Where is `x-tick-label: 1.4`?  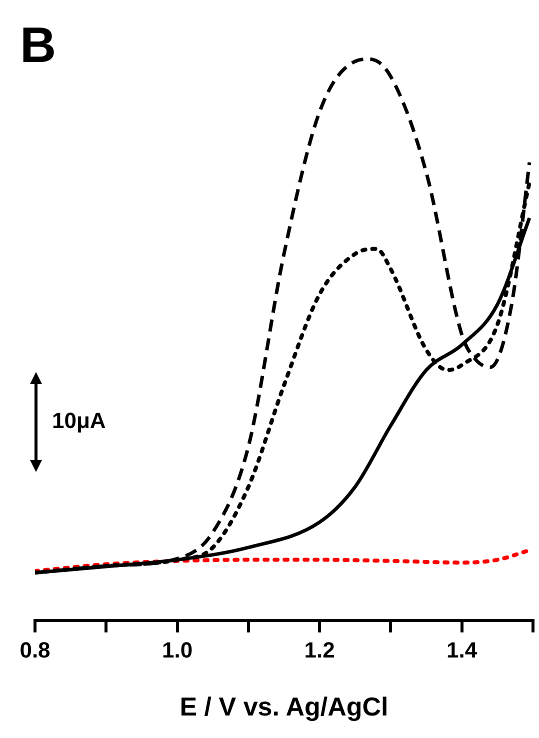 x-tick-label: 1.4 is located at coordinates (462, 650).